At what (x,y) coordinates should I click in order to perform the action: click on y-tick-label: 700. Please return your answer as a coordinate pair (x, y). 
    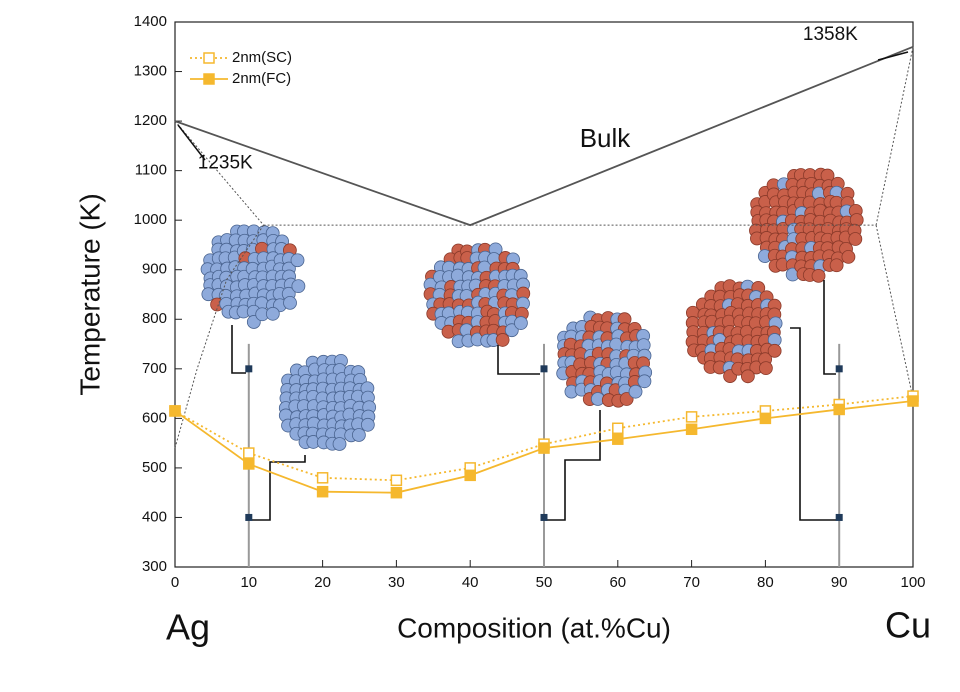
    Looking at the image, I should click on (154, 368).